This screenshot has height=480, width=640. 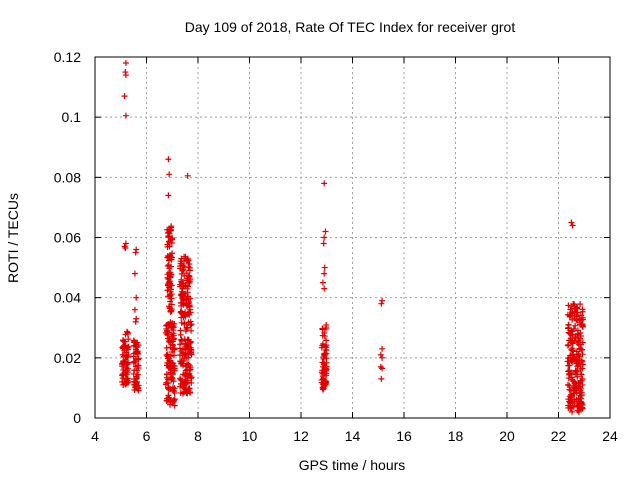 What do you see at coordinates (95, 436) in the screenshot?
I see `x-tick-label: 4` at bounding box center [95, 436].